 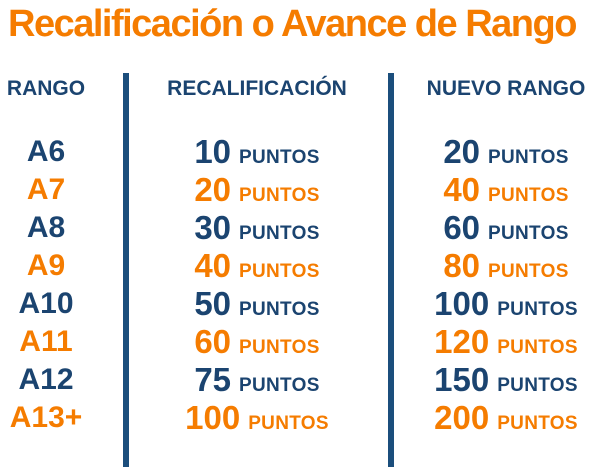 I want to click on nuevo-rango-points-value: 100, so click(x=462, y=303).